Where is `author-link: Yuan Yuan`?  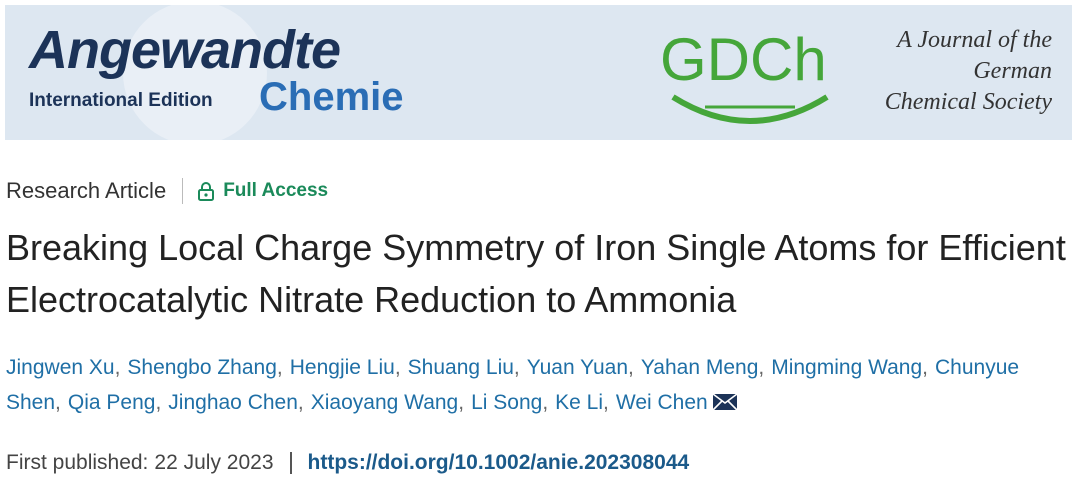 author-link: Yuan Yuan is located at coordinates (584, 367).